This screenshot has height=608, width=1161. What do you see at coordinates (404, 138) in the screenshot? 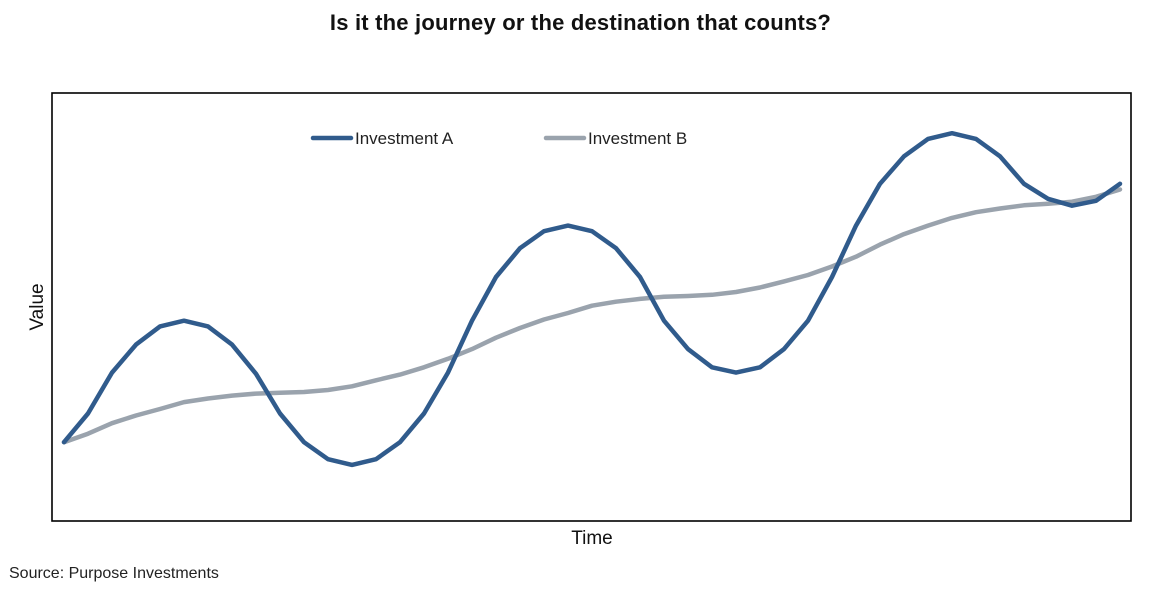
I see `legend-label-investment-a: Investment A` at bounding box center [404, 138].